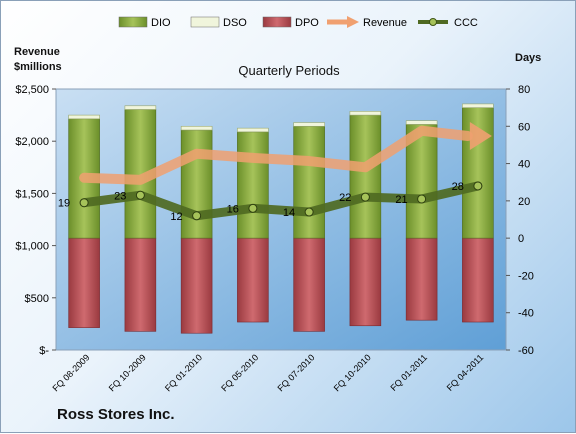 This screenshot has height=434, width=576. What do you see at coordinates (38, 59) in the screenshot?
I see `left-axis-title-text: Revenue $millions` at bounding box center [38, 59].